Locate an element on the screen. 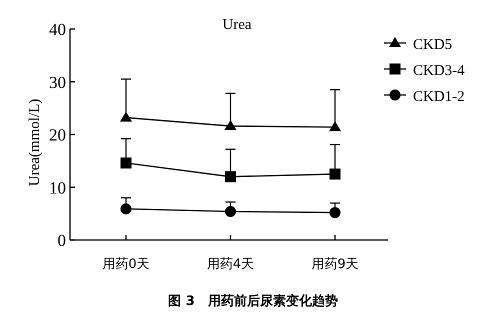 This screenshot has width=492, height=329. y-axis-title: Urea(mmol/L) is located at coordinates (35, 142).